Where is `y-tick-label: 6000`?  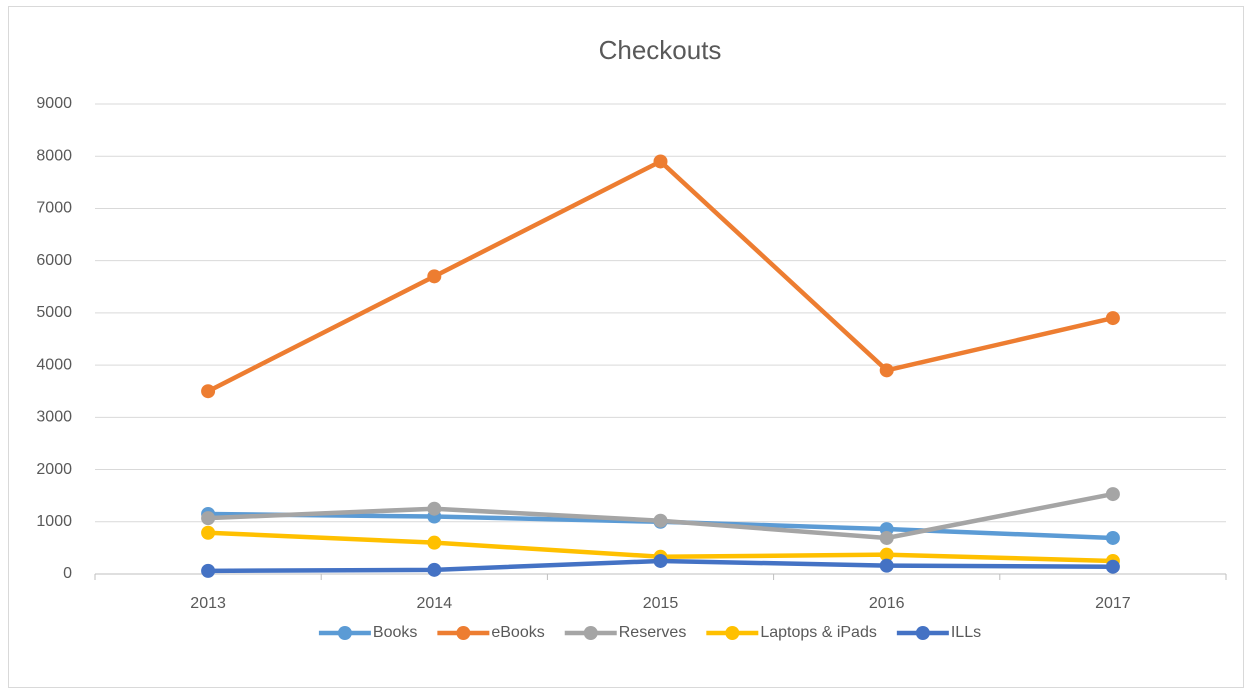
y-tick-label: 6000 is located at coordinates (54, 260).